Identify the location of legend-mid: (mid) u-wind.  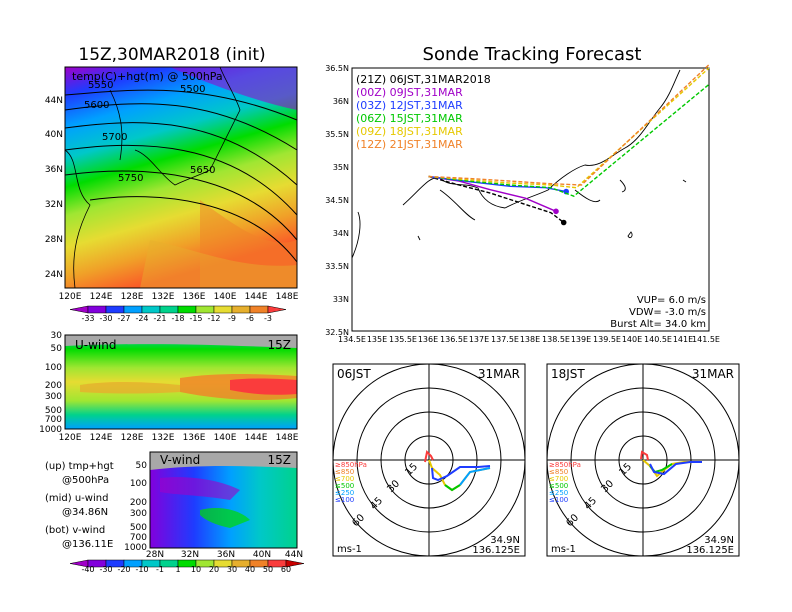
(76, 498).